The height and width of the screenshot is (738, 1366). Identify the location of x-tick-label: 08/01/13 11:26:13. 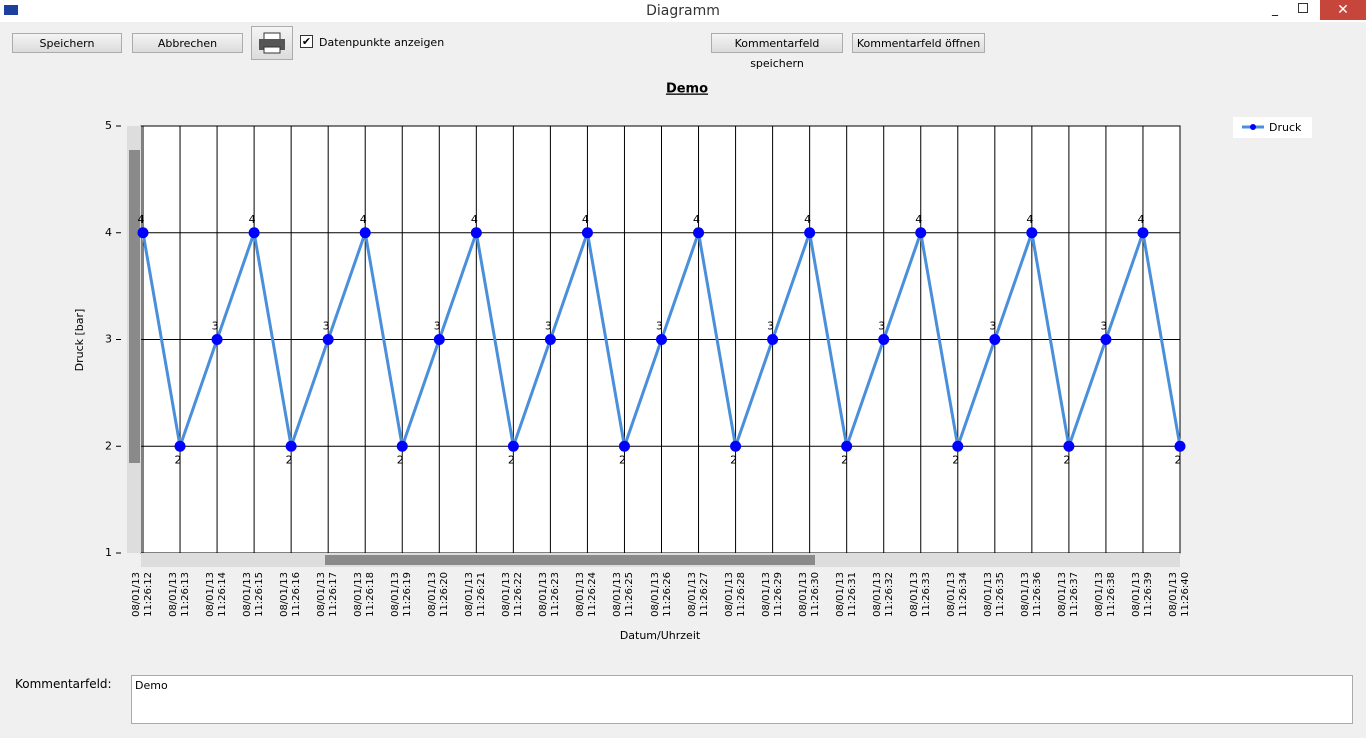
(180, 594).